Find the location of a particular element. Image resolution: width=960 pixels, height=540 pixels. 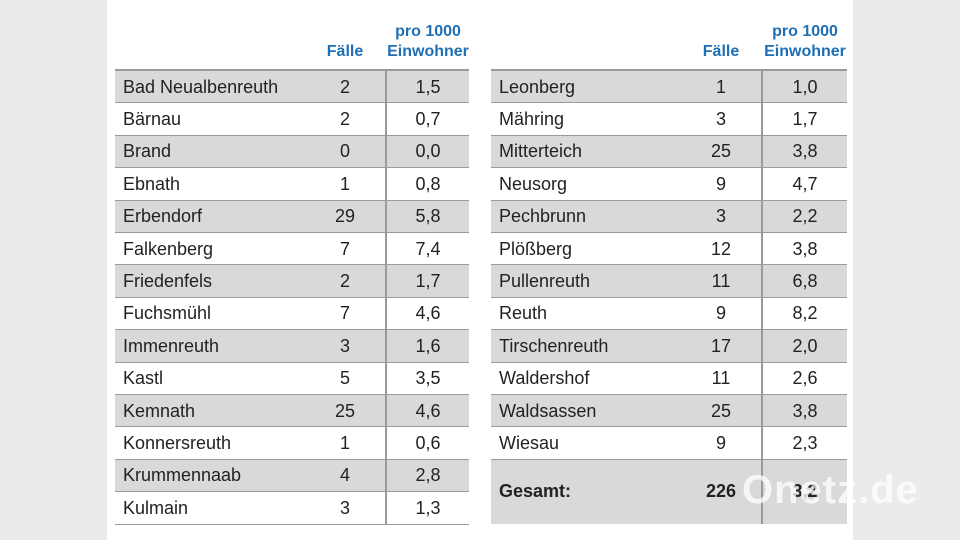

header-rate: Einwohner is located at coordinates (805, 51).